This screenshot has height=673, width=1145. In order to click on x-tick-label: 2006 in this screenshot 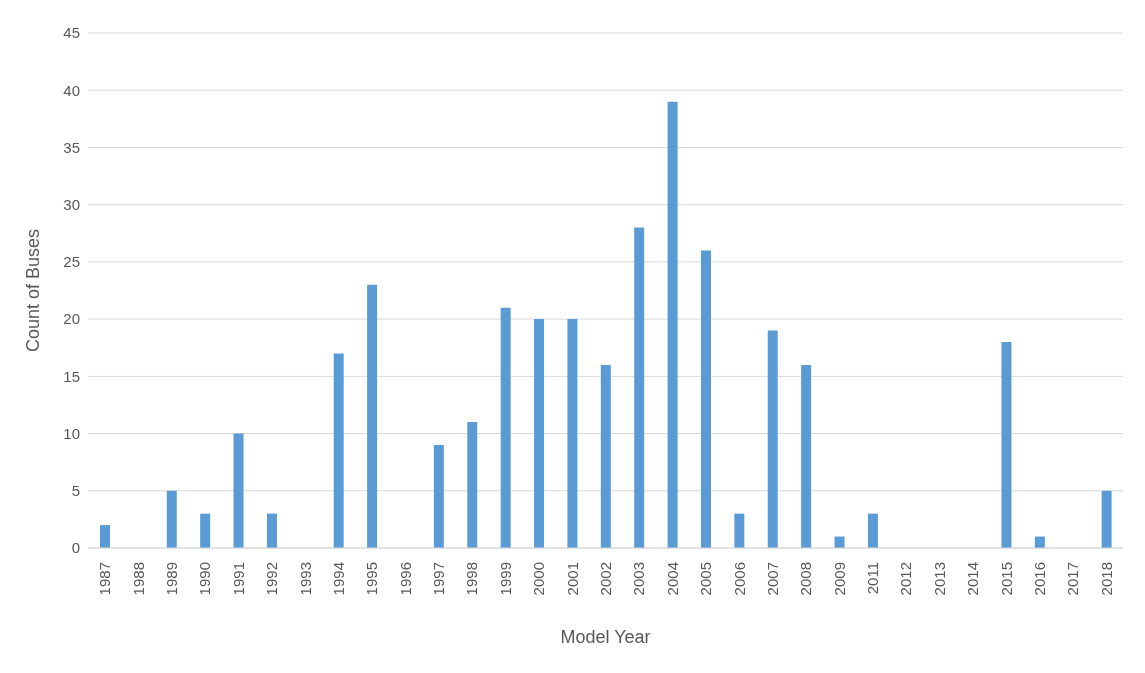, I will do `click(739, 579)`.